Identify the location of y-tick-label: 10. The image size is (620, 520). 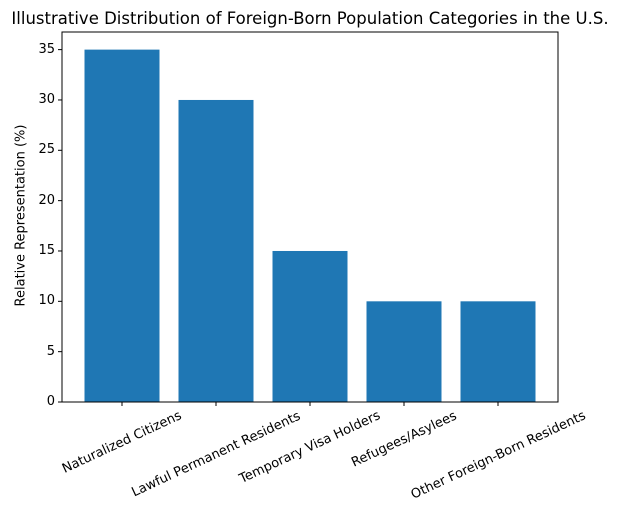
(46, 301).